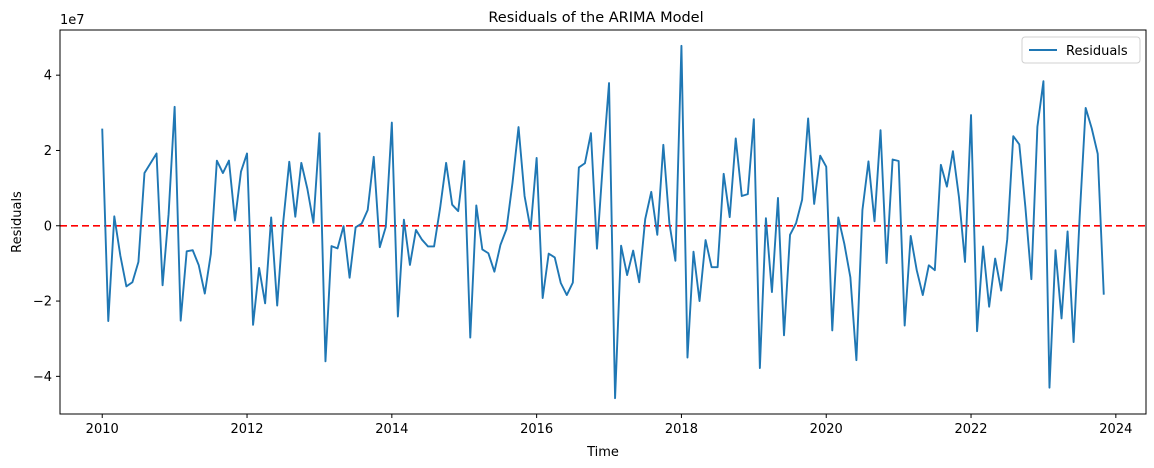 The height and width of the screenshot is (468, 1154). Describe the element at coordinates (609, 425) in the screenshot. I see `x-axis: 2010 2012 2014 2016 2018 2020 2022 2024` at that location.